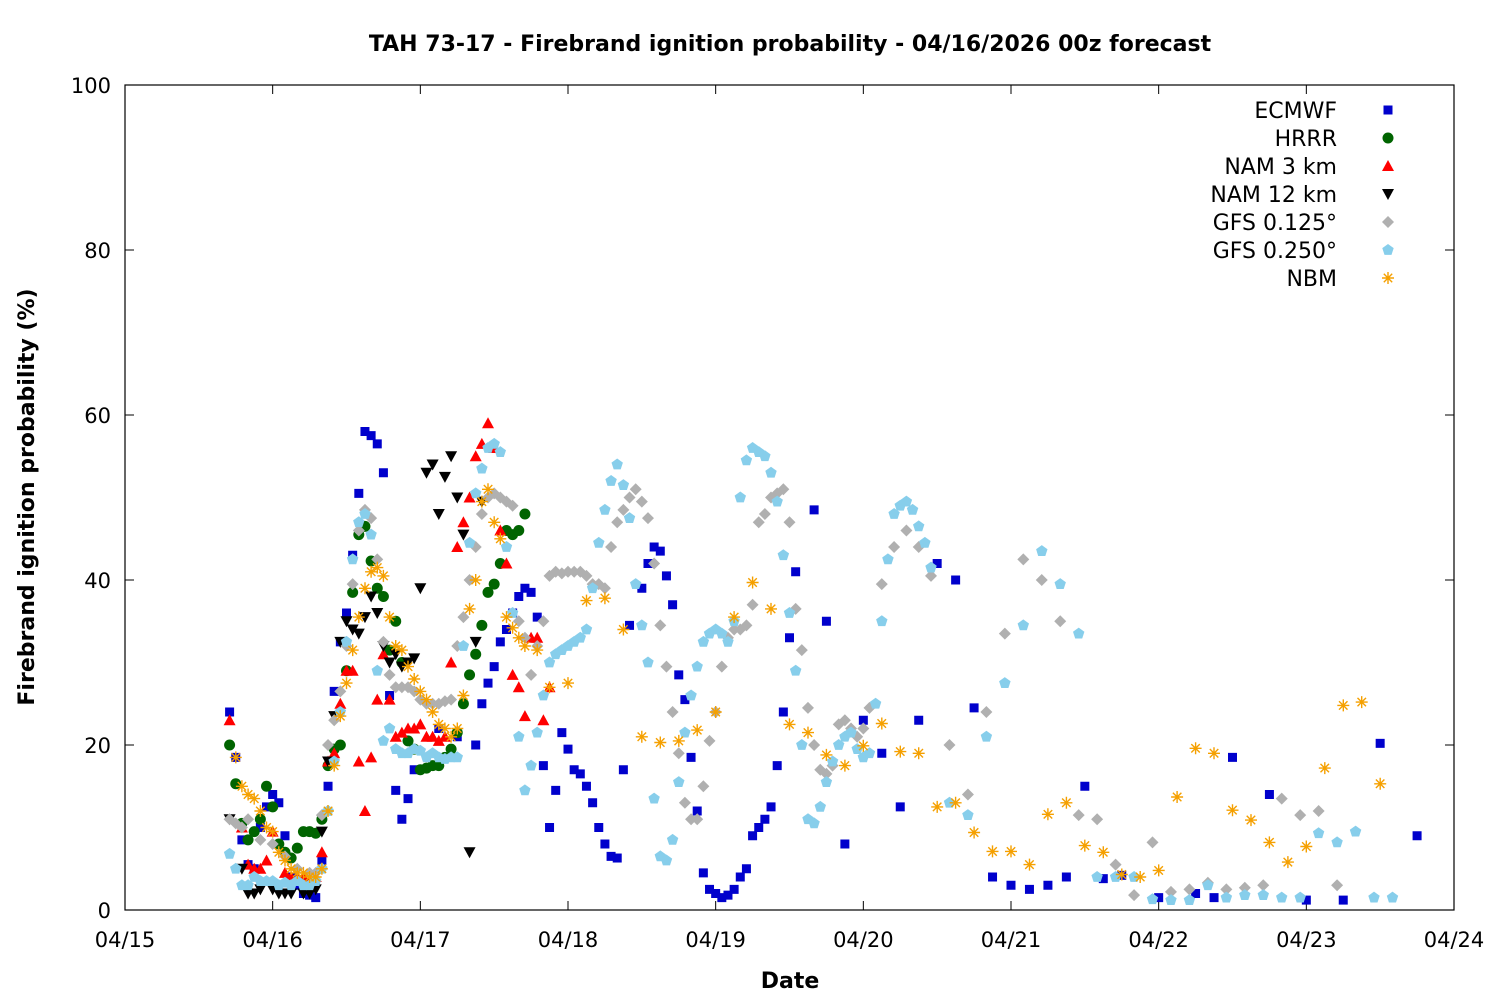  Describe the element at coordinates (420, 940) in the screenshot. I see `x-tick-label: 04/17` at that location.